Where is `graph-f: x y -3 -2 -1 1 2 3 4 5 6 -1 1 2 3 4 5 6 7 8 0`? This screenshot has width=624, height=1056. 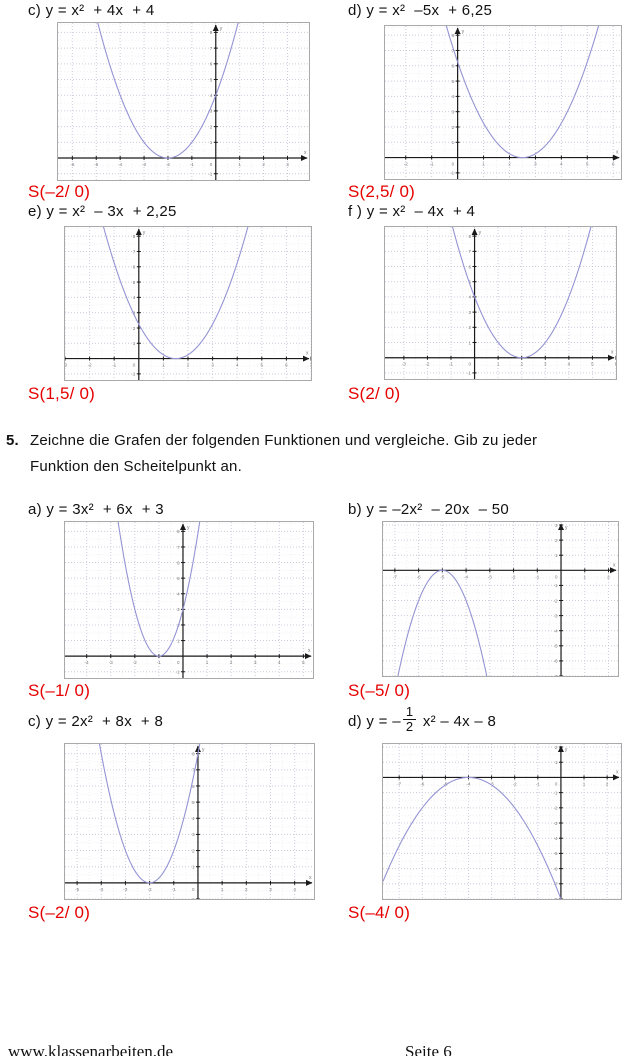 graph-f: x y -3 -2 -1 1 2 3 4 5 6 -1 1 2 3 4 5 6 7 8 0 is located at coordinates (500, 303).